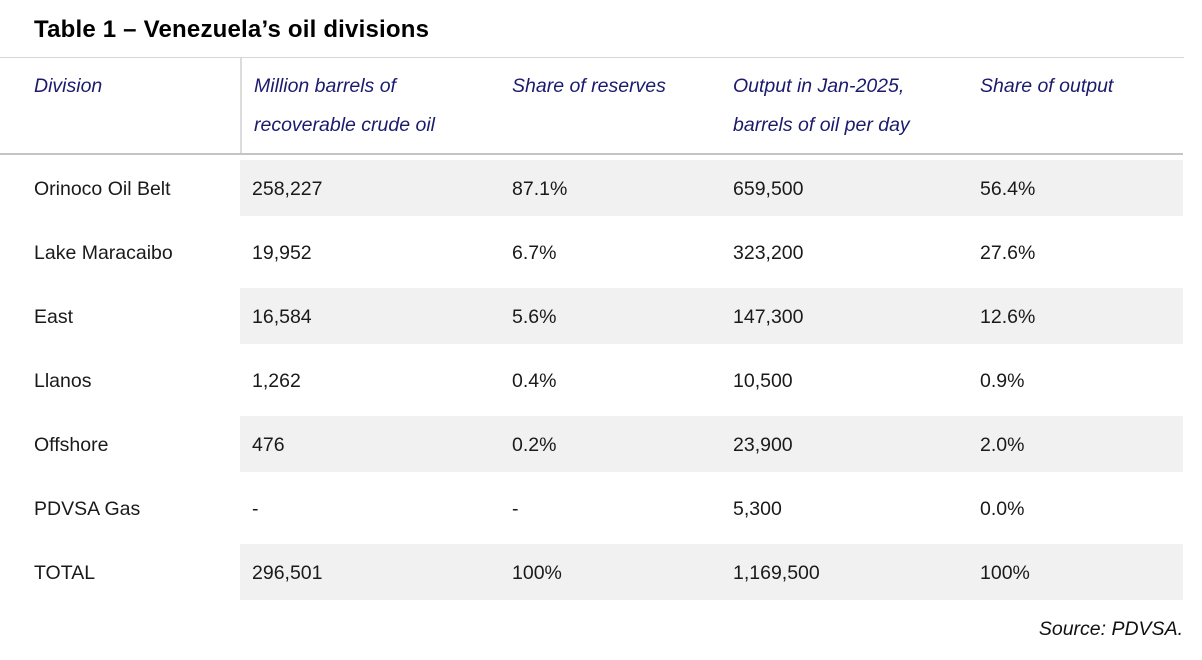 The width and height of the screenshot is (1202, 660). What do you see at coordinates (1110, 629) in the screenshot?
I see `source-note: Source: PDVSA.` at bounding box center [1110, 629].